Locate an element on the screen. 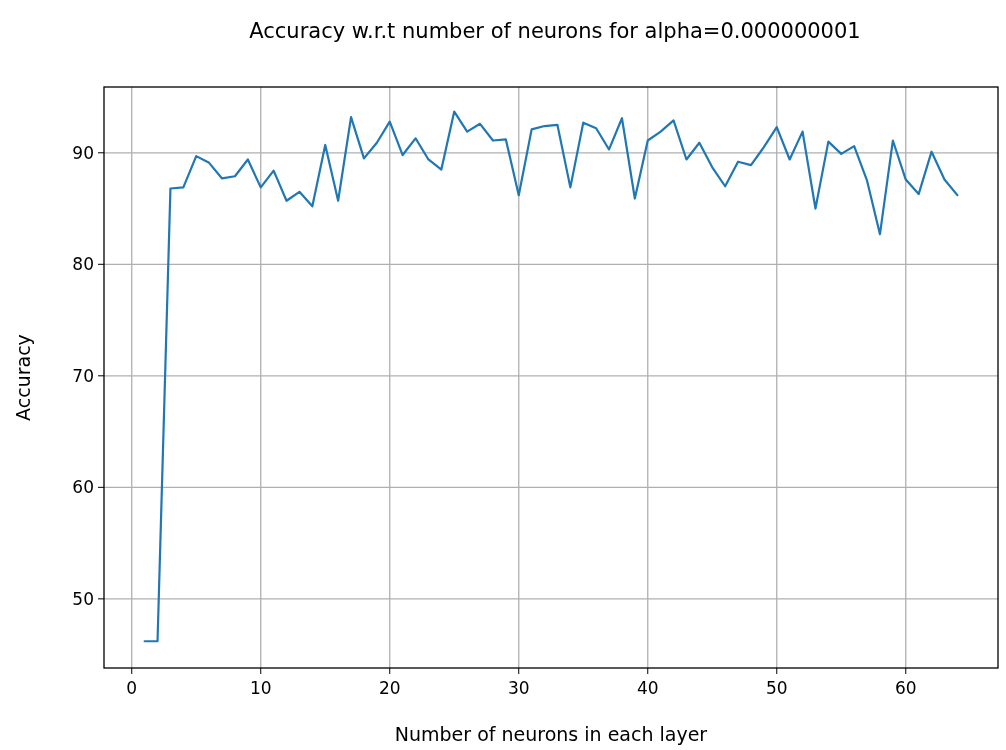 Image resolution: width=1006 pixels, height=750 pixels. y-tick-label: 50 is located at coordinates (83, 598).